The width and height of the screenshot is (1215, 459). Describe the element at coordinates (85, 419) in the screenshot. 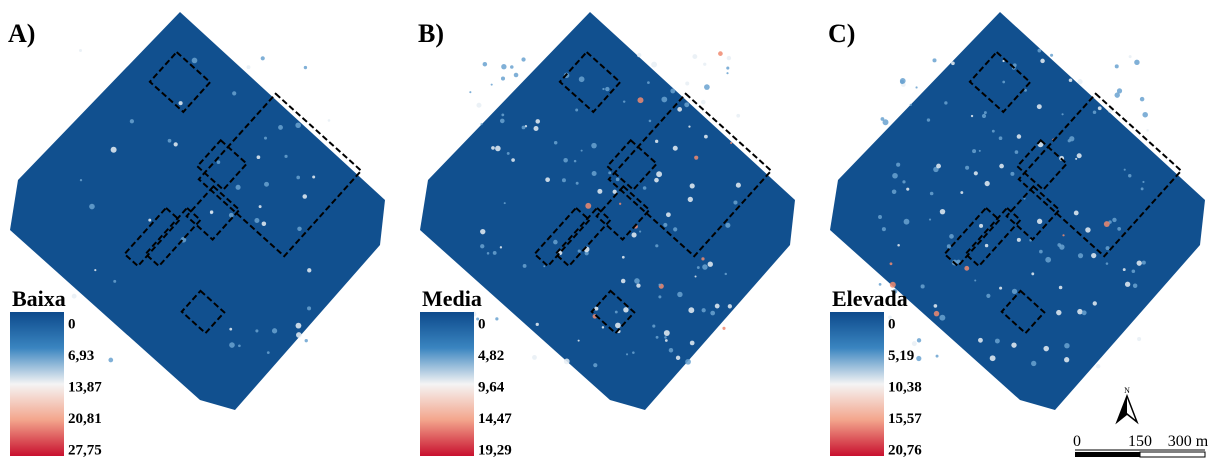

I see `legend-tick: 20,81` at that location.